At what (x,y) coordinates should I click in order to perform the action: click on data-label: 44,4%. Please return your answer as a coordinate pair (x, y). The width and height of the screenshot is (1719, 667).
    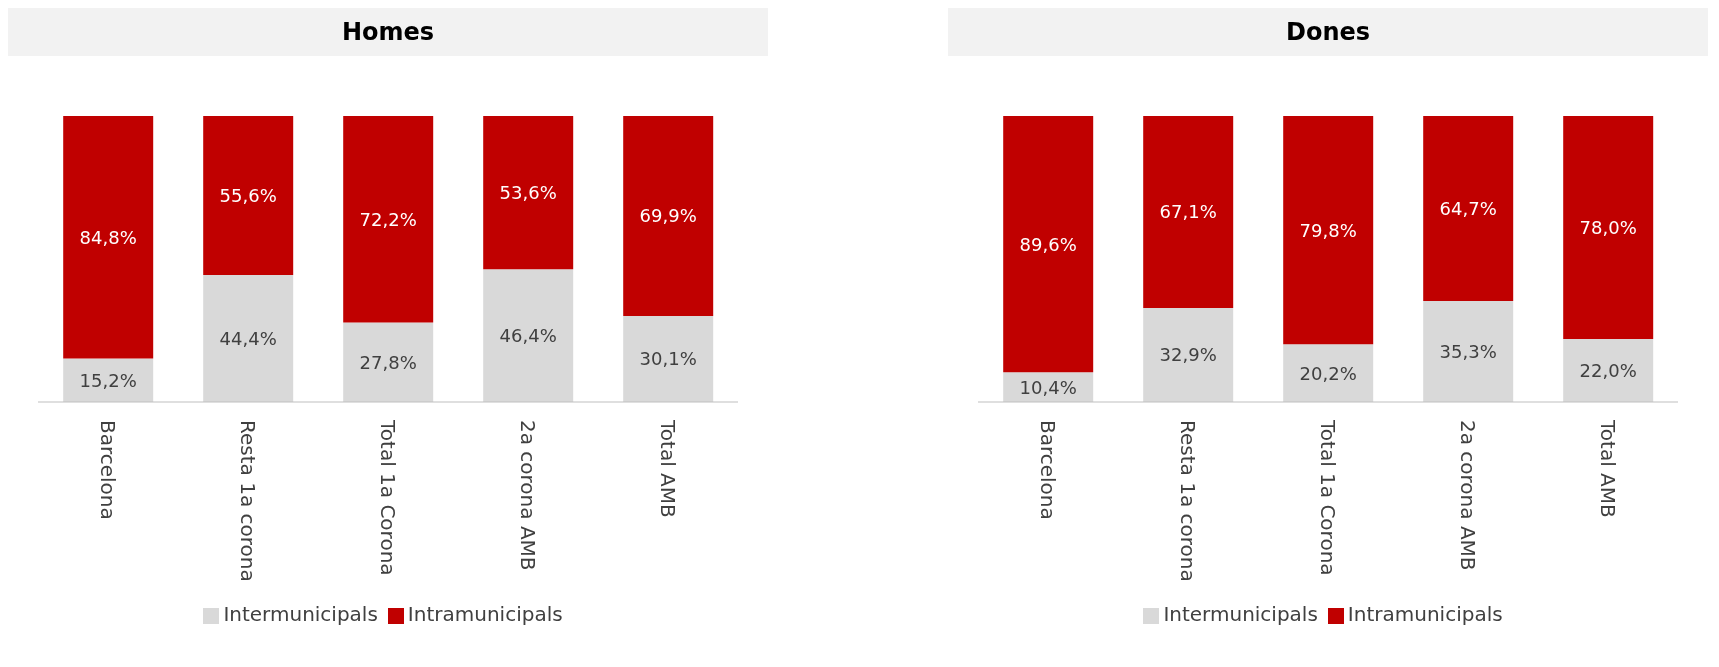
    Looking at the image, I should click on (248, 338).